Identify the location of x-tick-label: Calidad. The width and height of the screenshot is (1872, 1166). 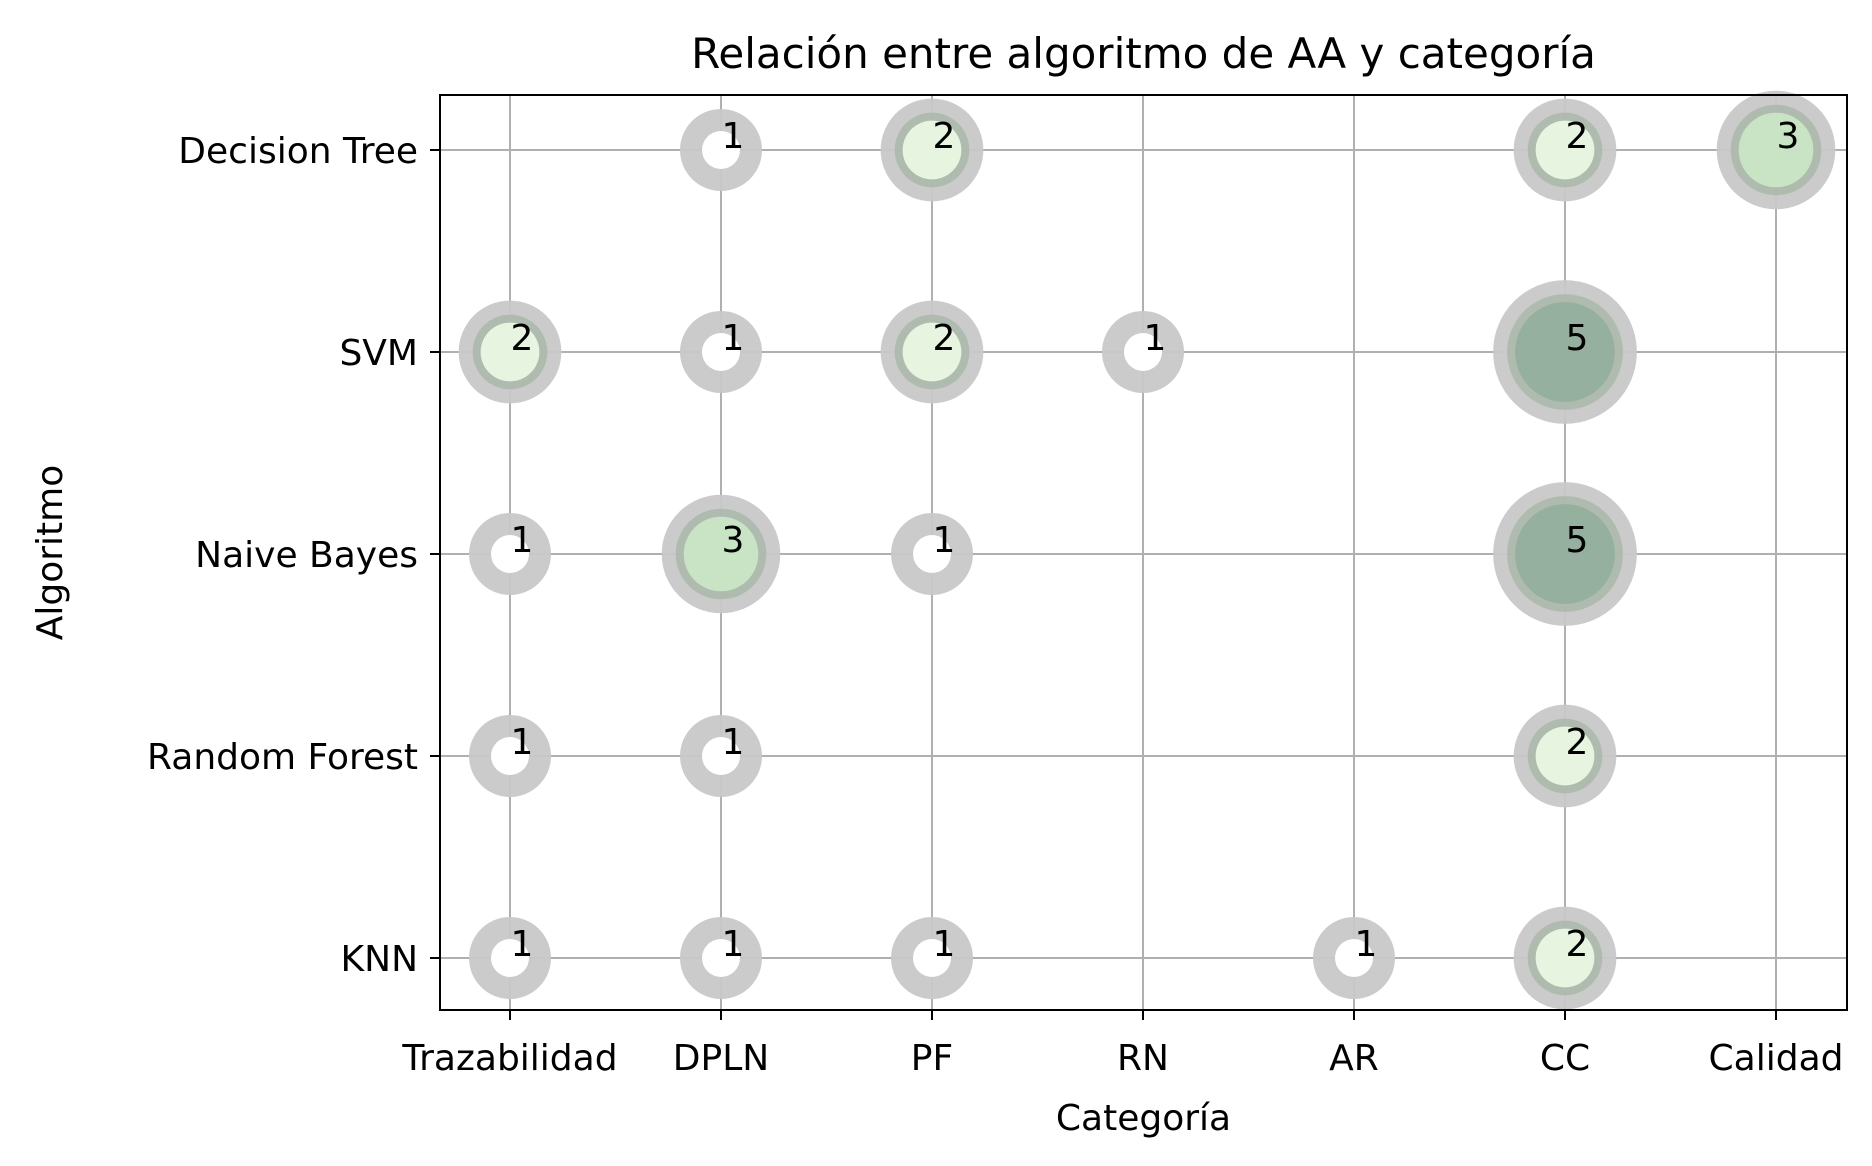
(1776, 1058).